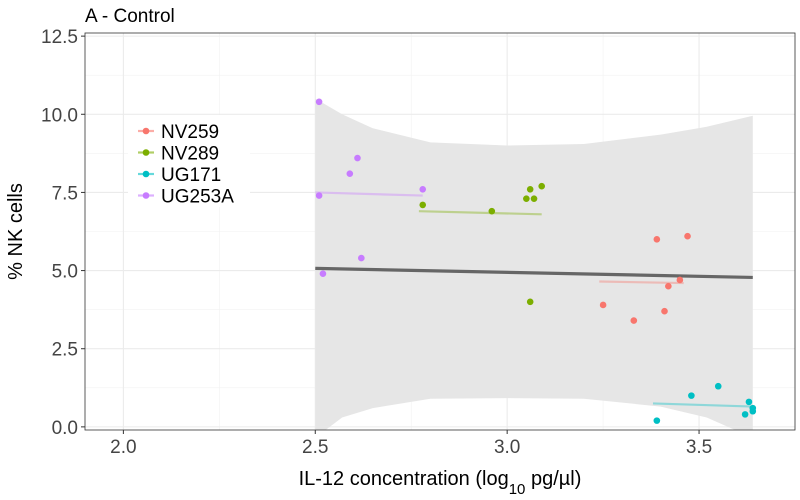 The height and width of the screenshot is (500, 800). Describe the element at coordinates (190, 132) in the screenshot. I see `legend-label-nv259: NV259` at that location.